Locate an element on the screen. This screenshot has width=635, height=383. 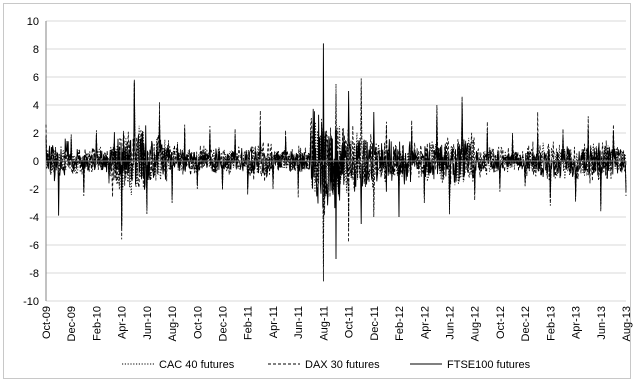
y-tick-label: 8 is located at coordinates (36, 50).